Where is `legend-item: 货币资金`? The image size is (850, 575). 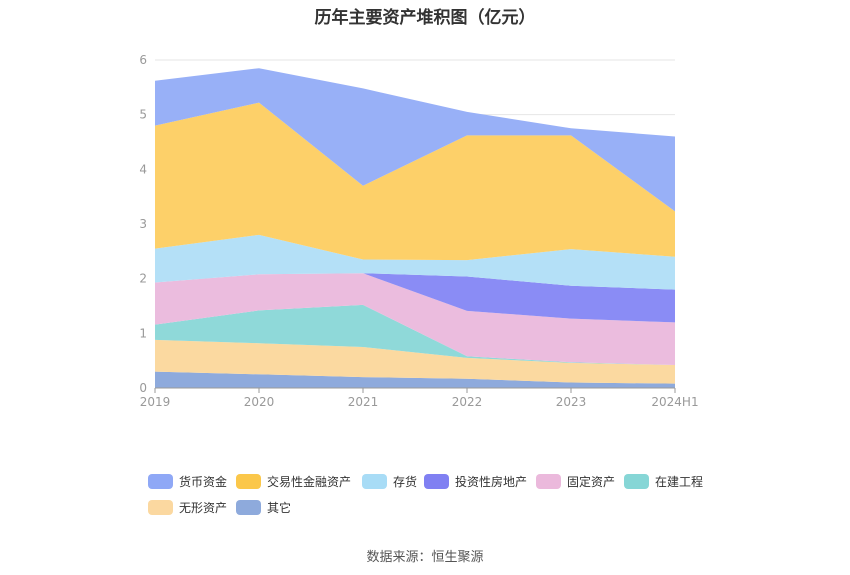
legend-item: 货币资金 is located at coordinates (187, 481).